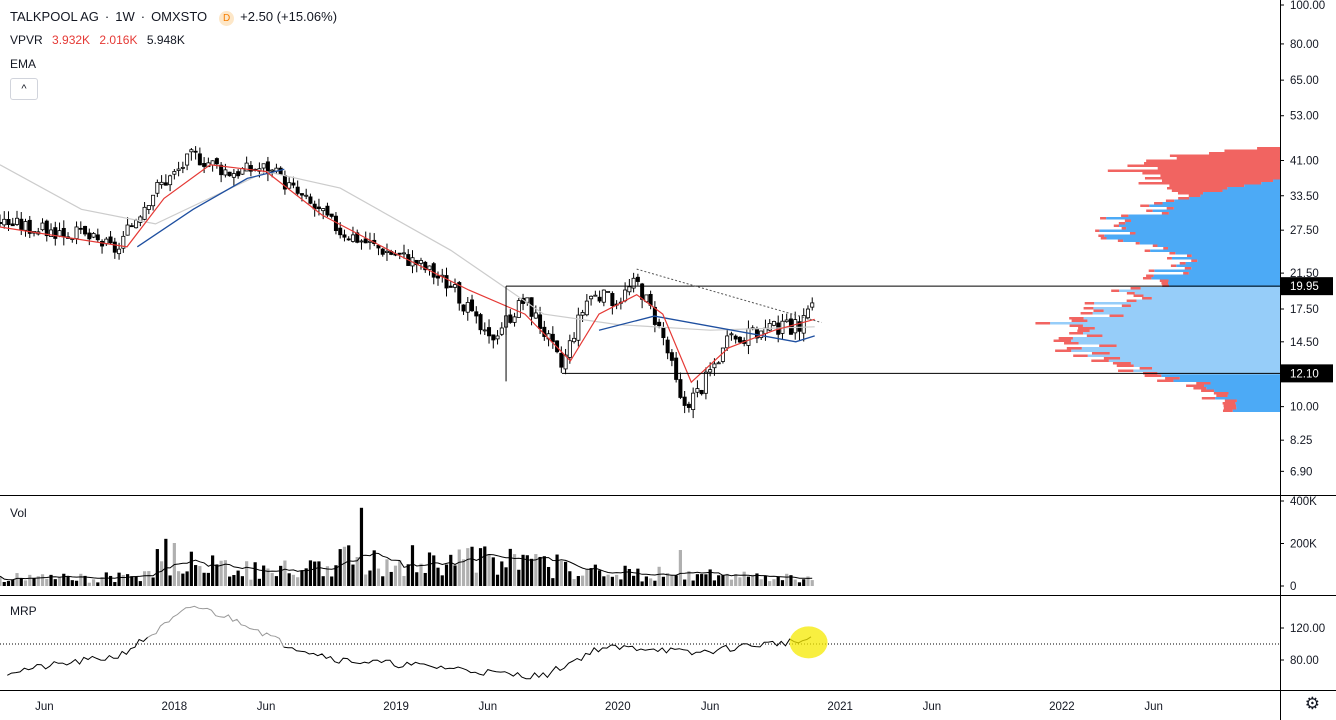 This screenshot has height=720, width=1336. Describe the element at coordinates (100, 40) in the screenshot. I see `vpvr-legend: VPVR 3.932K 2.016K 5.948K` at that location.